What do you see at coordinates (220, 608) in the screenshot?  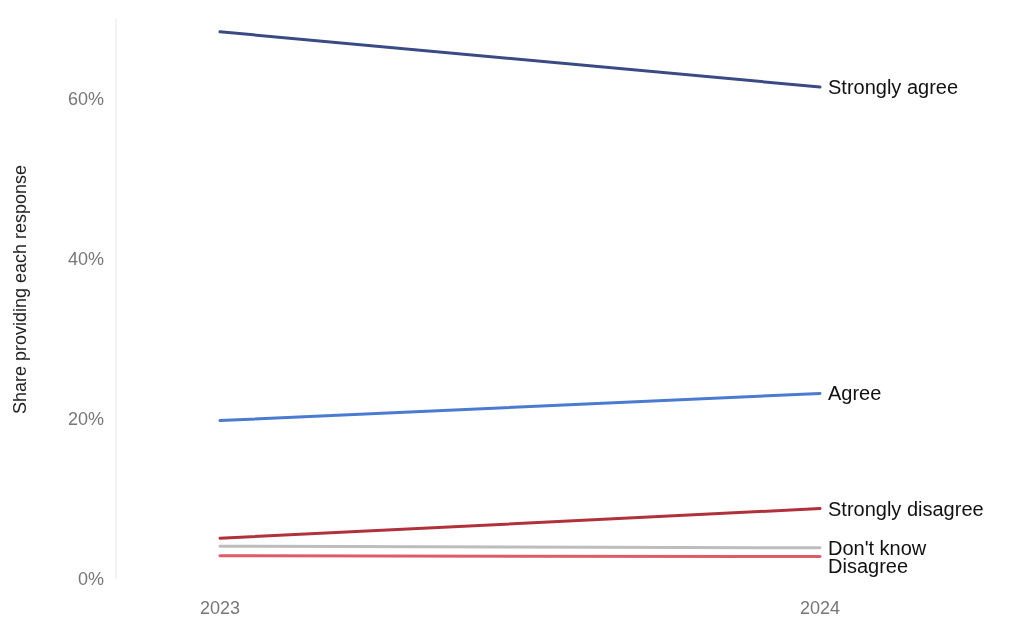 I see `x-tick-label: 2023` at bounding box center [220, 608].